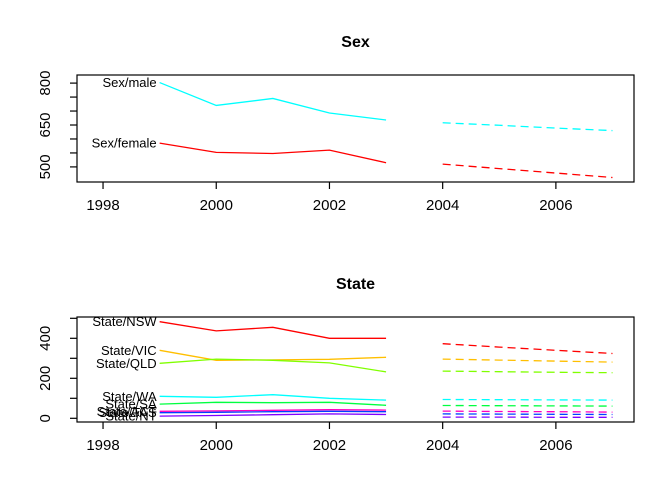 The height and width of the screenshot is (480, 672). Describe the element at coordinates (126, 363) in the screenshot. I see `series-label: State/QLD` at that location.